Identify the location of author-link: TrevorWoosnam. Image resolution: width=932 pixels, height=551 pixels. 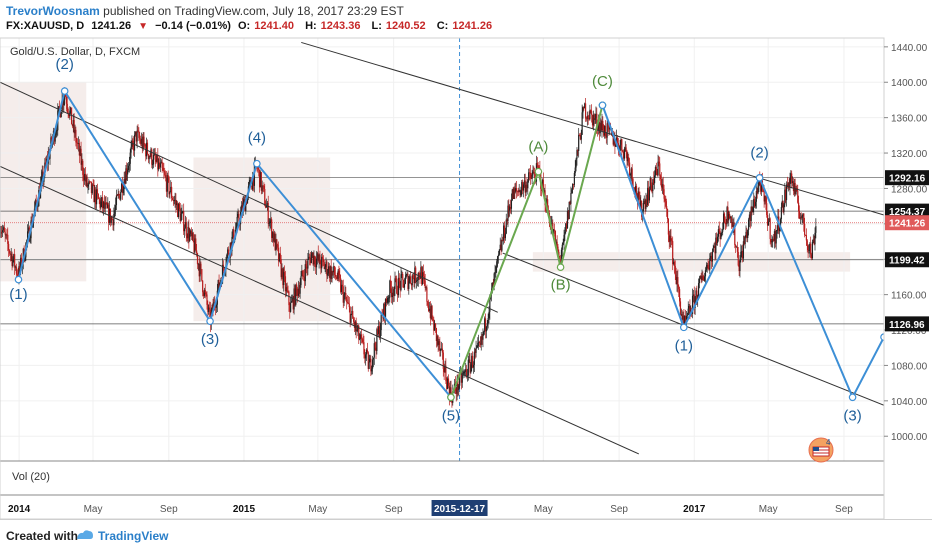
(53, 11).